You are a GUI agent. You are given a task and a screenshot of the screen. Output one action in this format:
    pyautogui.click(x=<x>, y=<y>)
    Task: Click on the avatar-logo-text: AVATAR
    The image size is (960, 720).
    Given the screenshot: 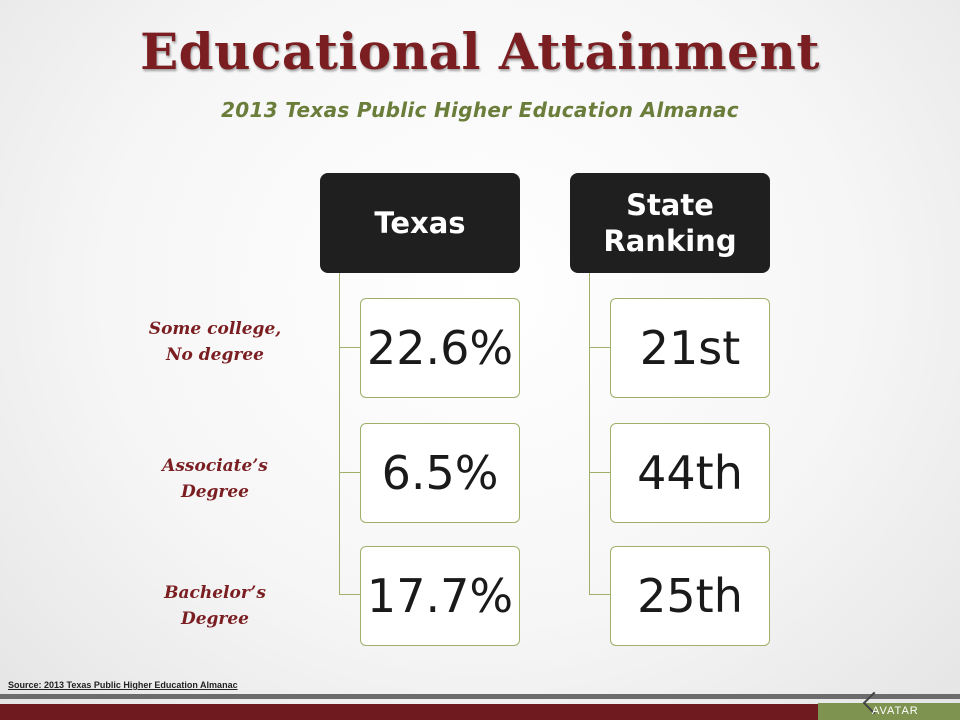 What is the action you would take?
    pyautogui.click(x=895, y=711)
    